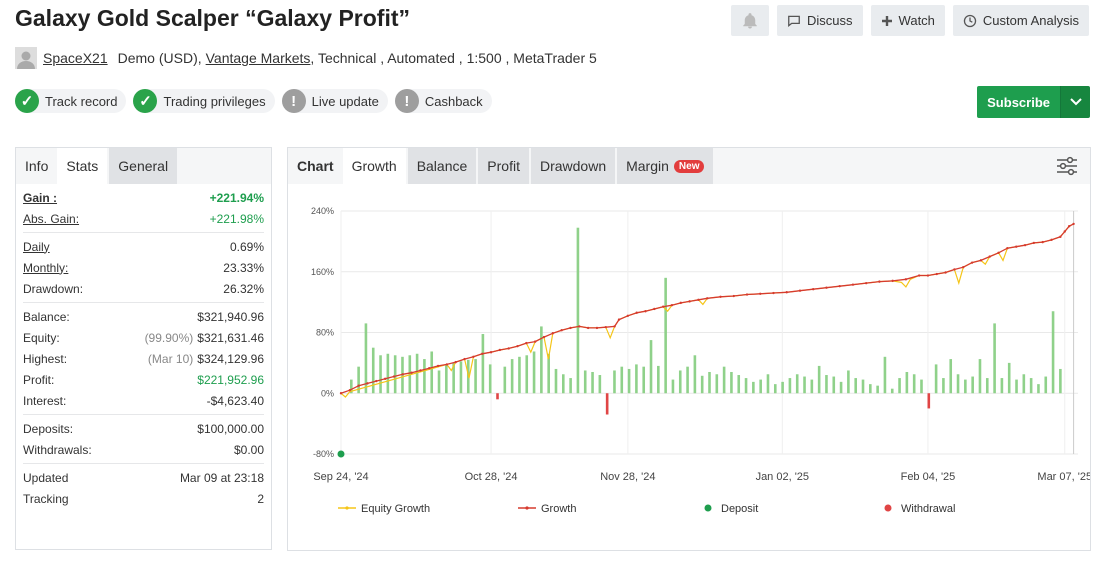  Describe the element at coordinates (248, 449) in the screenshot. I see `stat-value: $0.00` at that location.